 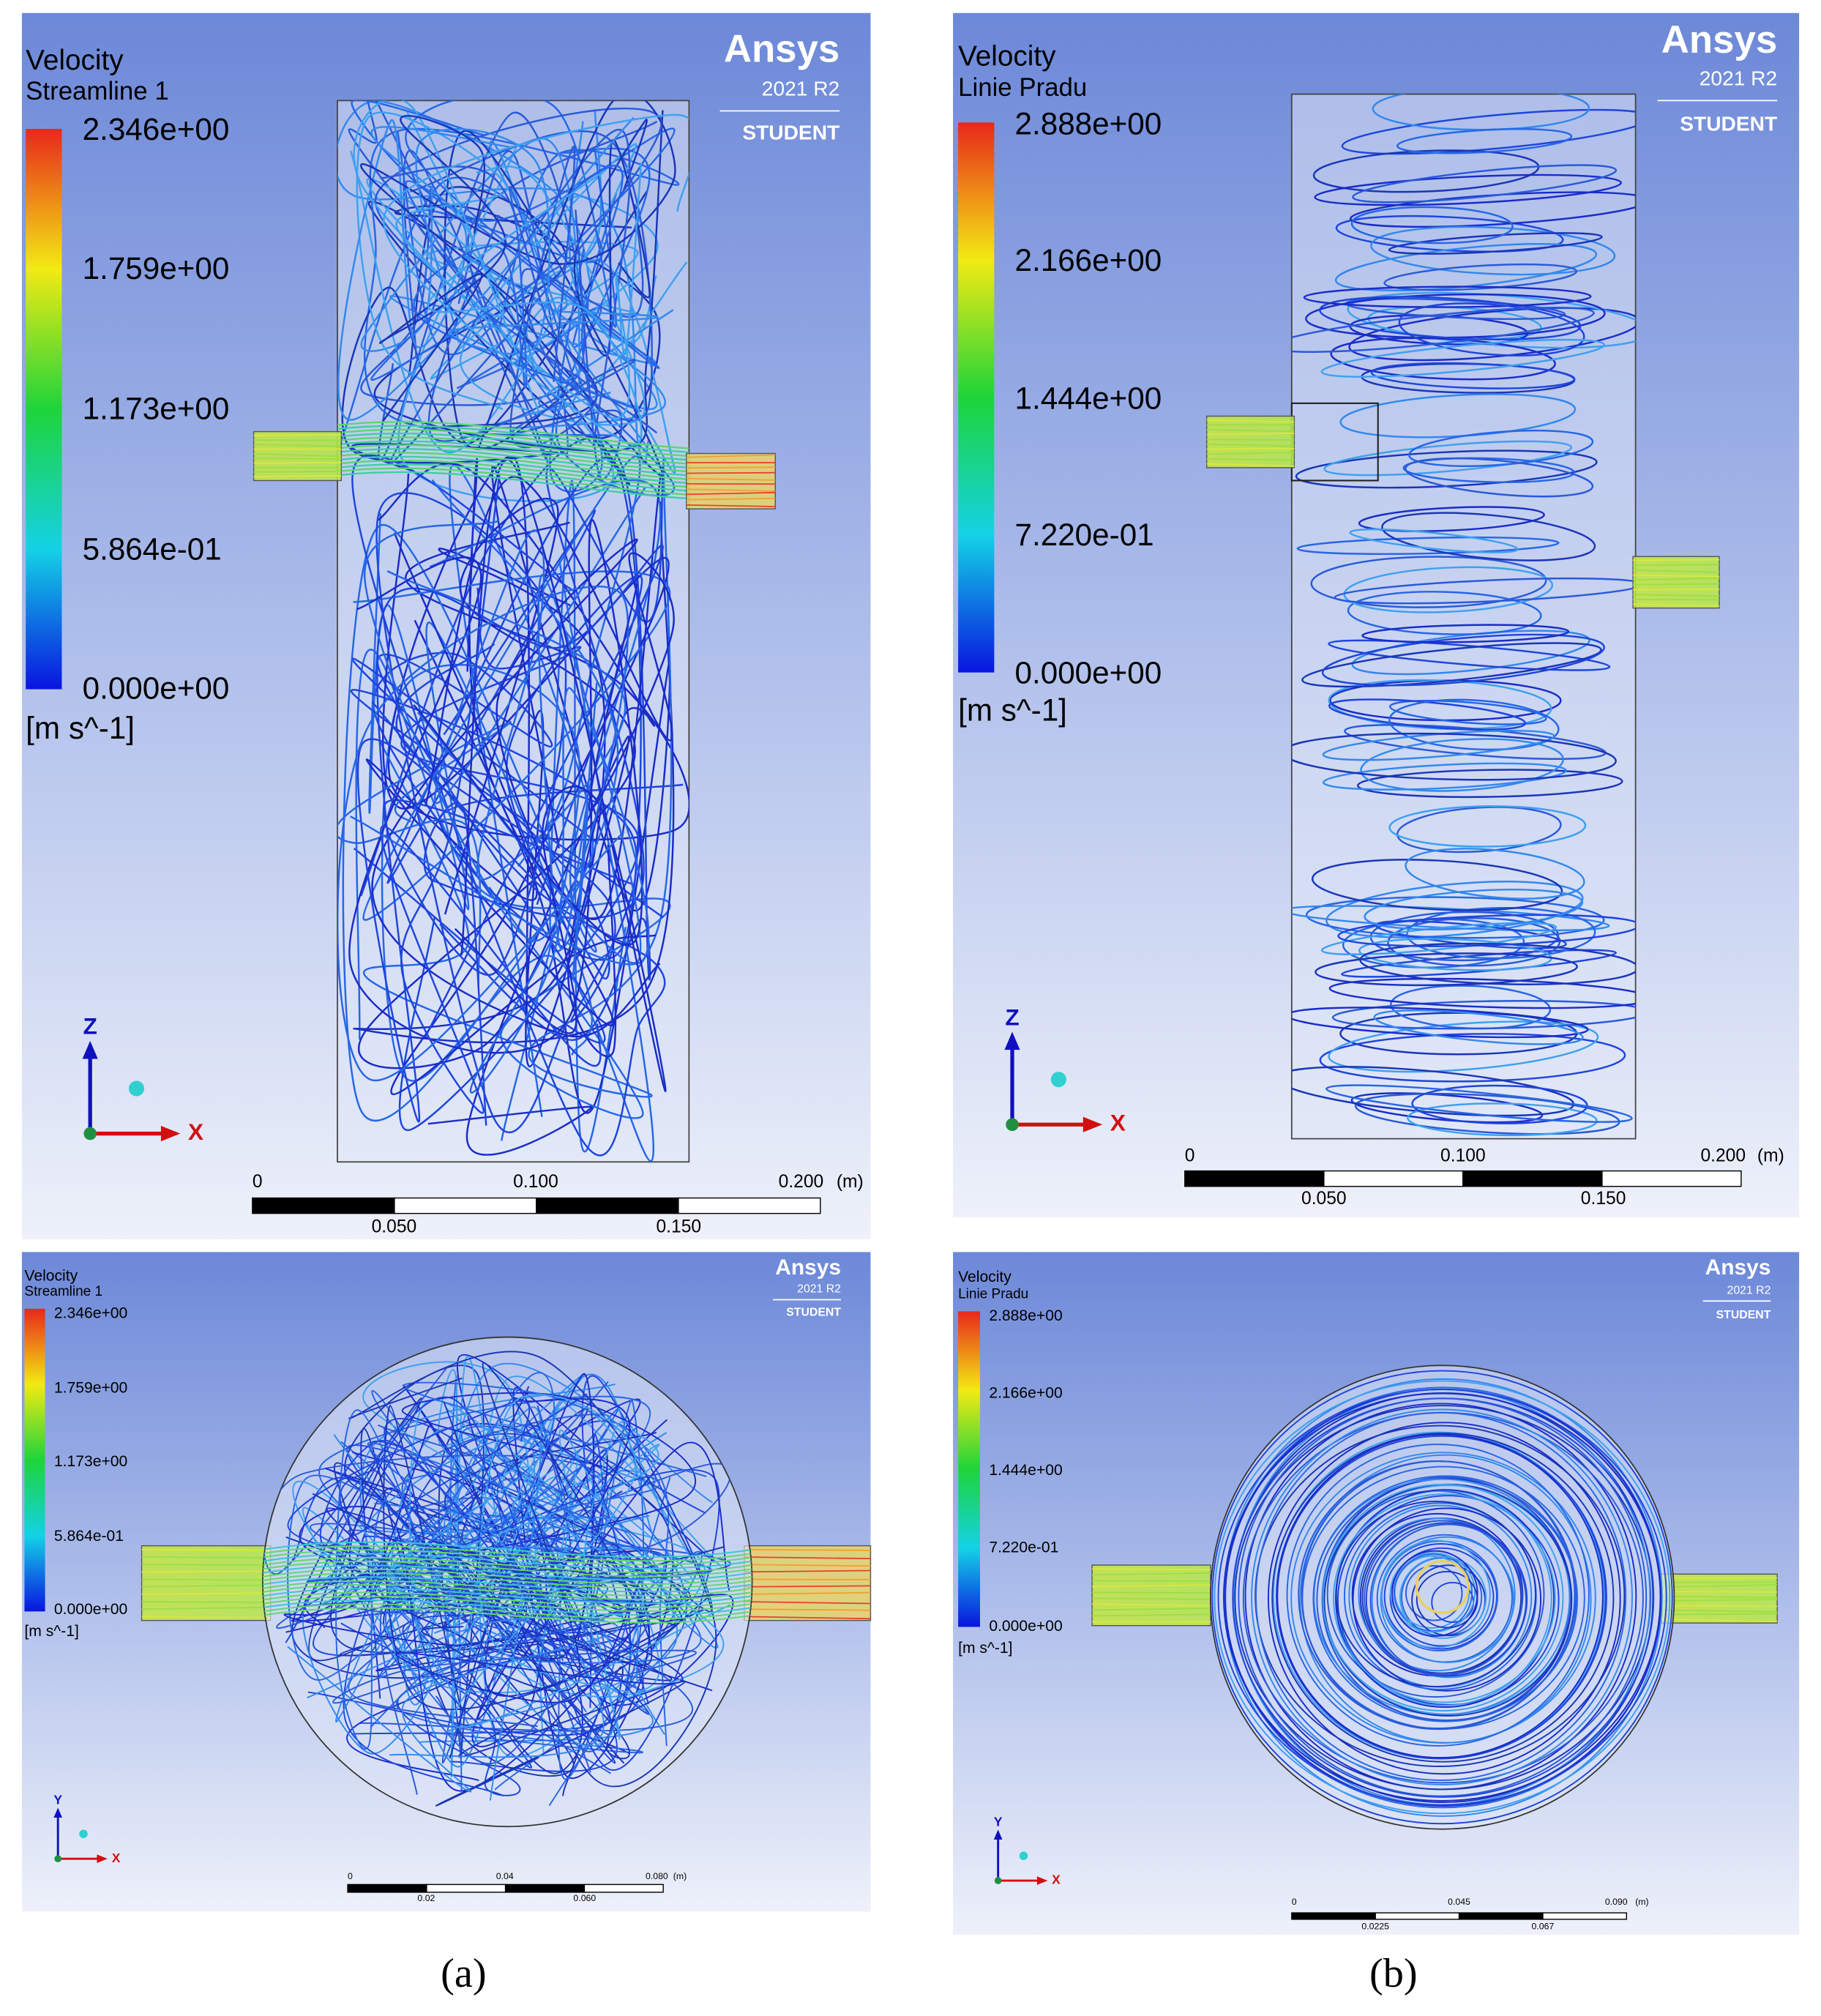 I want to click on color-bar-label: 1.173e+00, so click(x=156, y=409).